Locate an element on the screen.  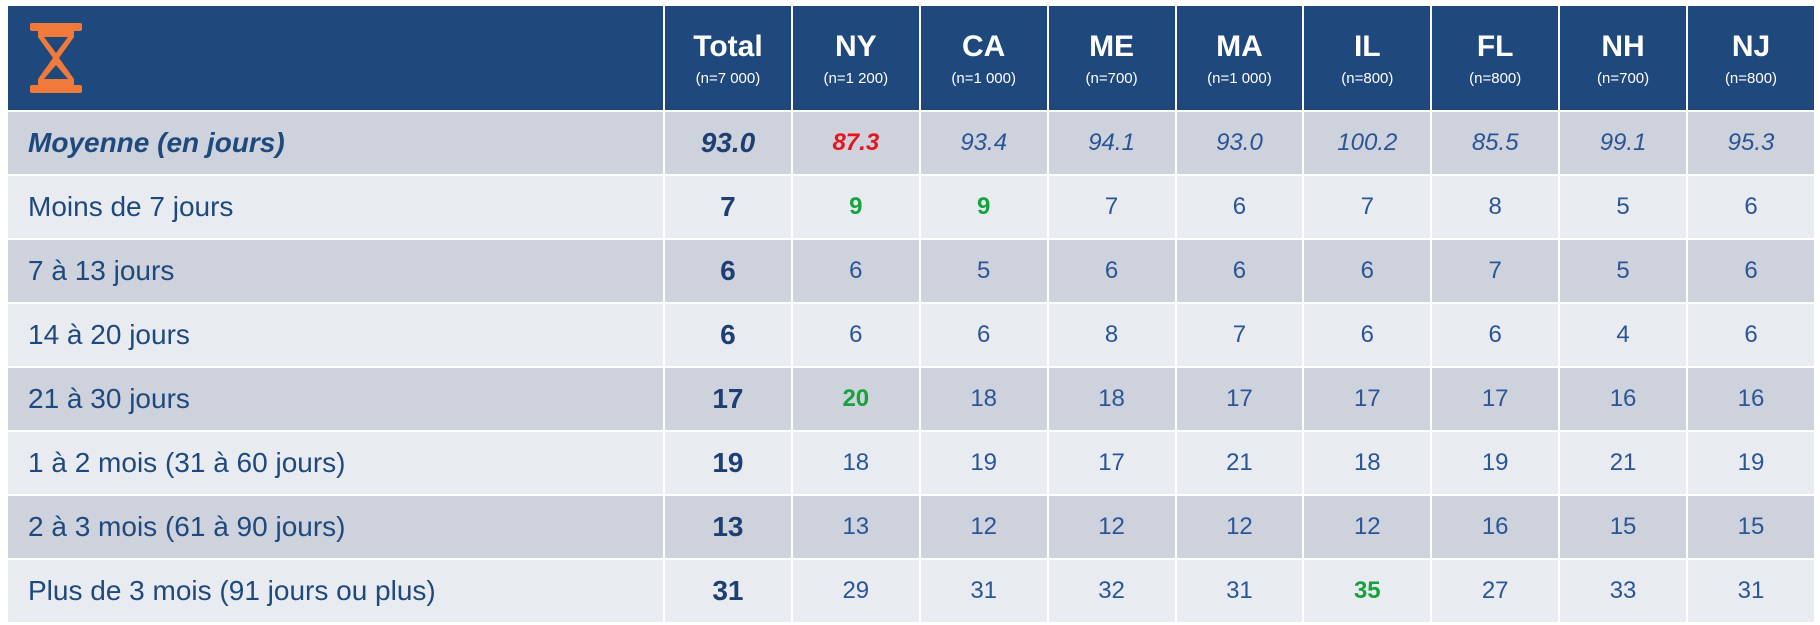
row-label: Plus de 3 mois (91 jours ou plus) is located at coordinates (335, 591).